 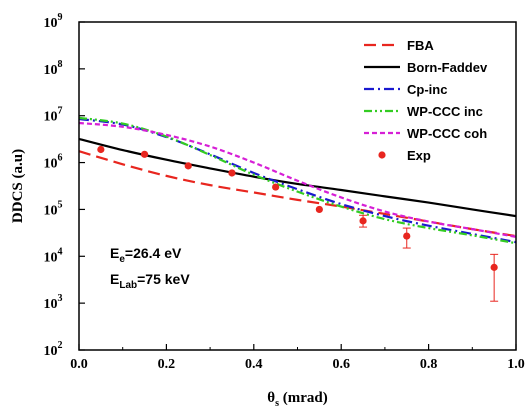 What do you see at coordinates (167, 364) in the screenshot?
I see `x-tick-label: 0.2` at bounding box center [167, 364].